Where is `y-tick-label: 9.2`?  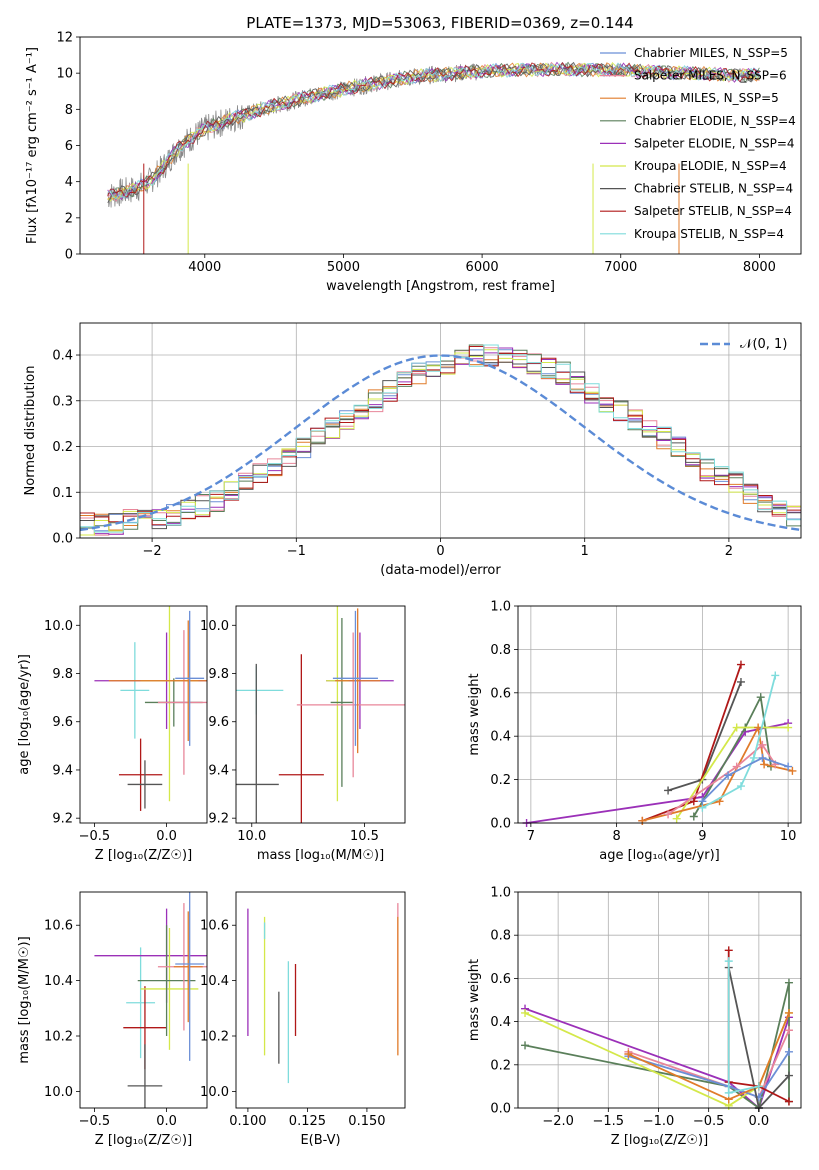
y-tick-label: 9.2 is located at coordinates (62, 819).